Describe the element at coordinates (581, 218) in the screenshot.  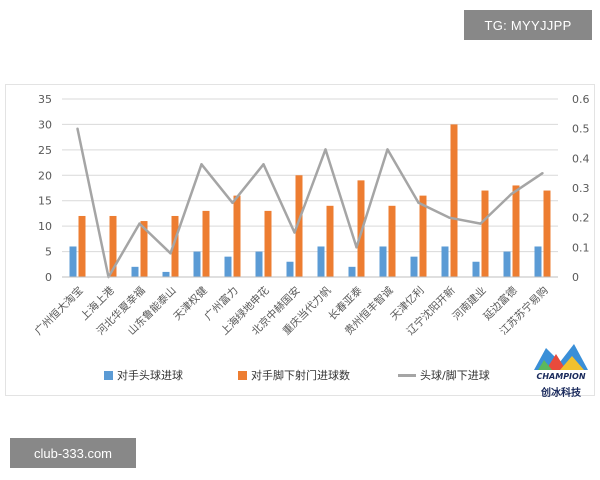
I see `y-right-tick-label: 0.2` at that location.